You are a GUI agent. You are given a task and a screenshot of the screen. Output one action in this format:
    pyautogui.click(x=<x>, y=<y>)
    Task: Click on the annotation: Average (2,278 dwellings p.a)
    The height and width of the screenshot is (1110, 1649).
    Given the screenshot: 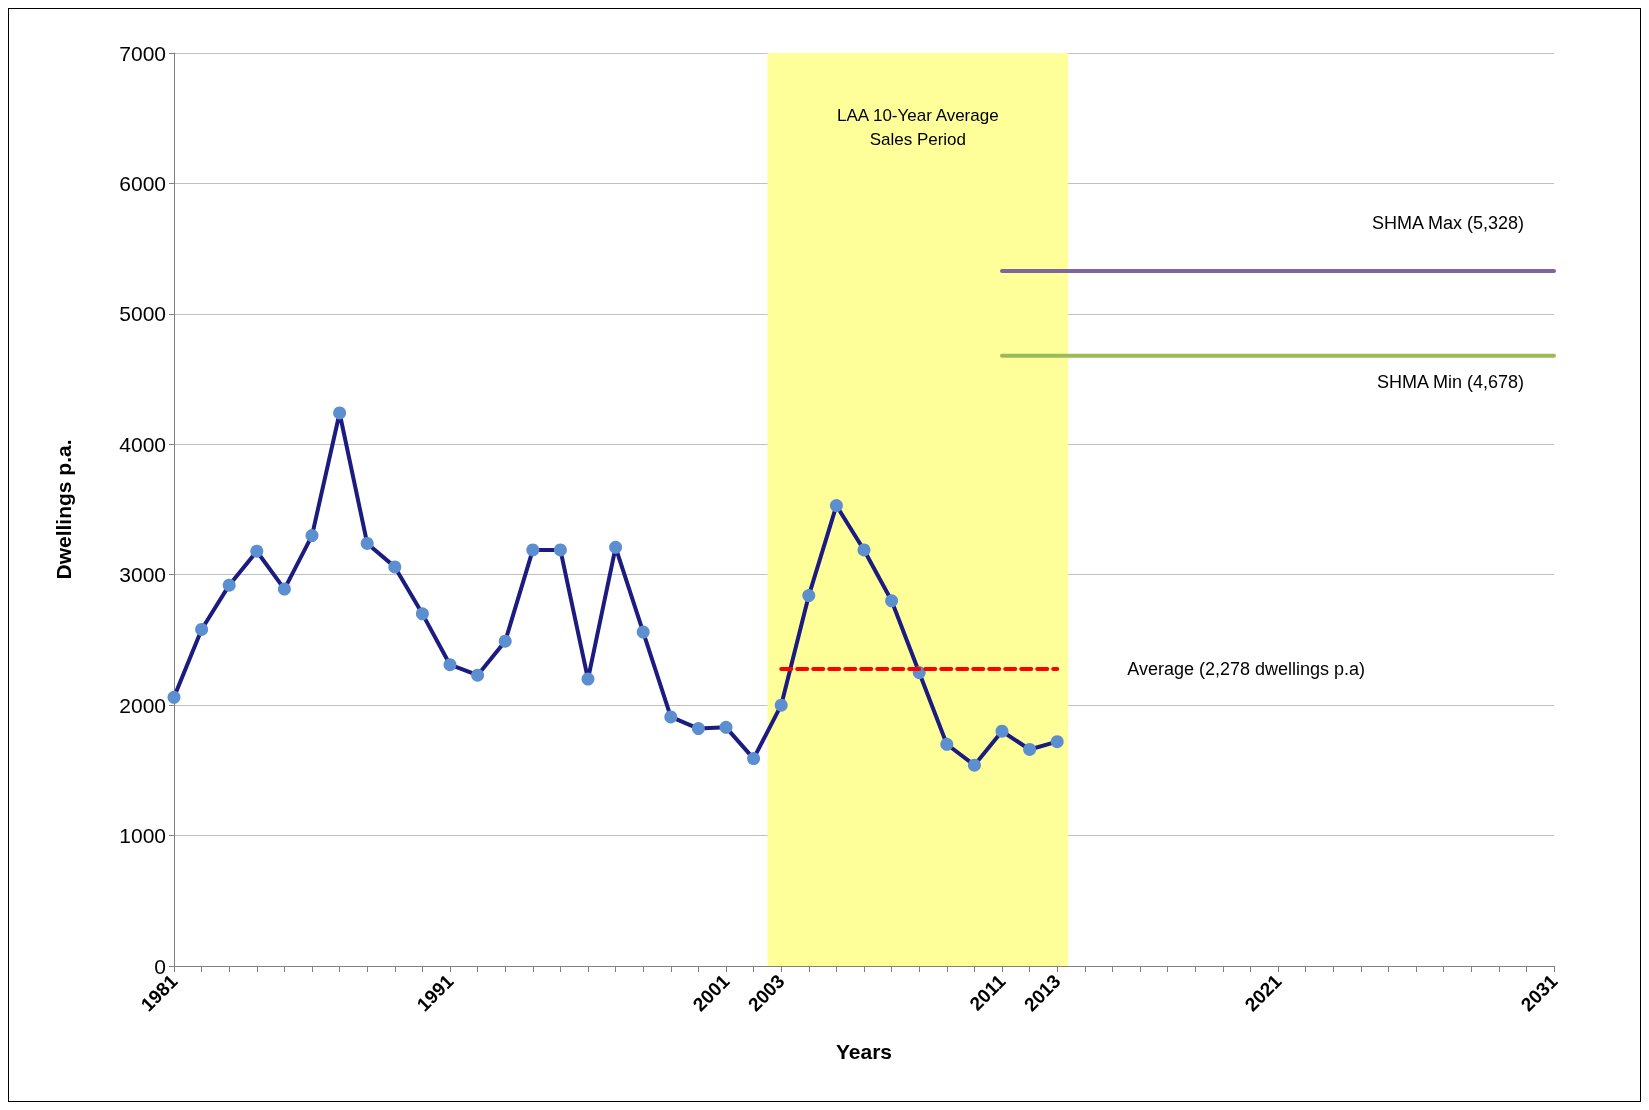 What is the action you would take?
    pyautogui.click(x=1246, y=668)
    